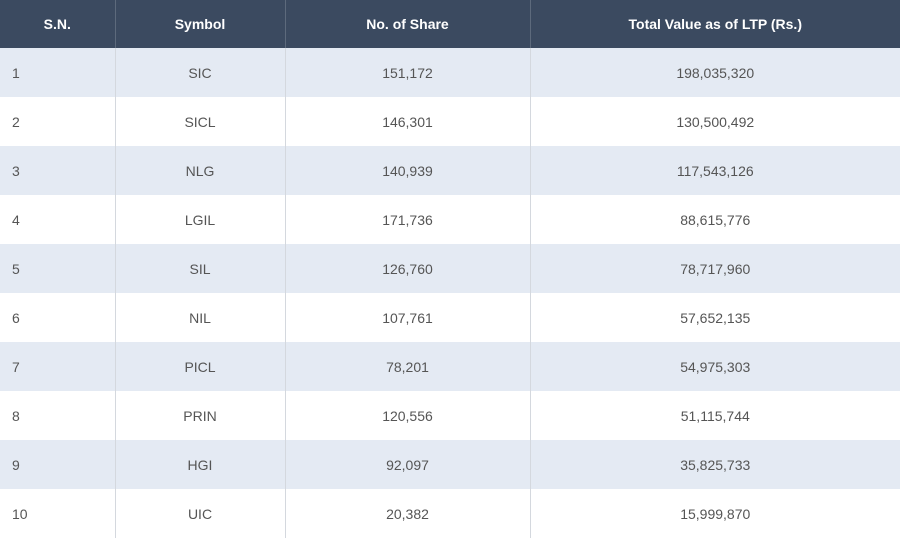 The height and width of the screenshot is (538, 900). I want to click on header-sn: S.N., so click(58, 24).